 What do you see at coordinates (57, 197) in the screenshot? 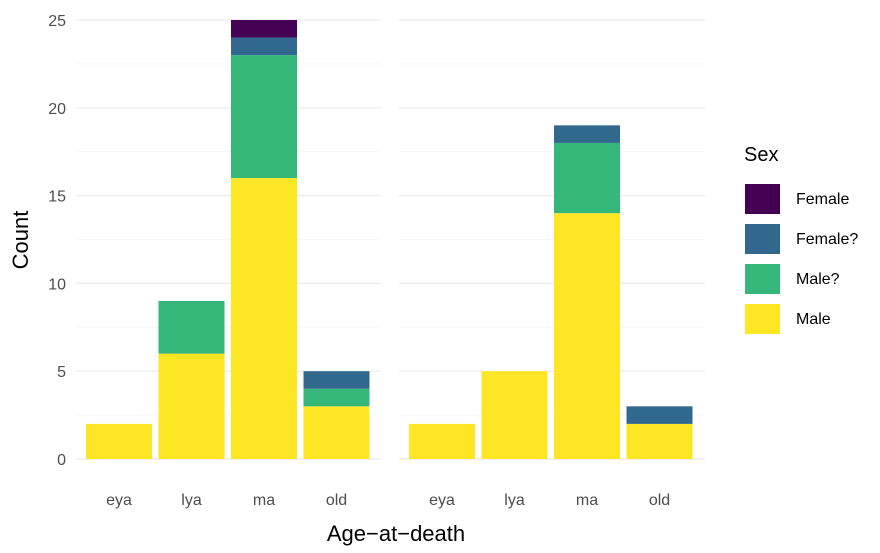
I see `y-tick-label: 15` at bounding box center [57, 197].